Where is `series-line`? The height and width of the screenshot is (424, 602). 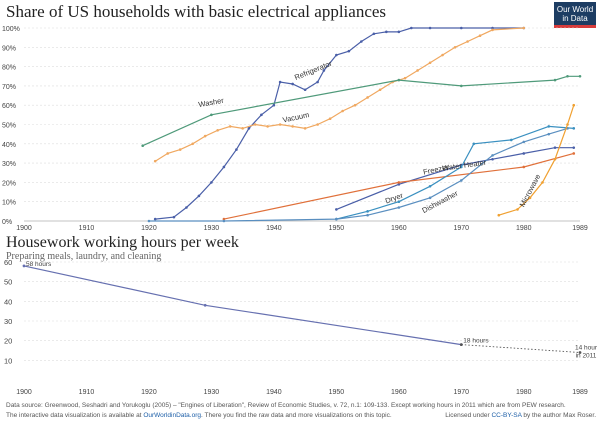 series-line is located at coordinates (536, 160).